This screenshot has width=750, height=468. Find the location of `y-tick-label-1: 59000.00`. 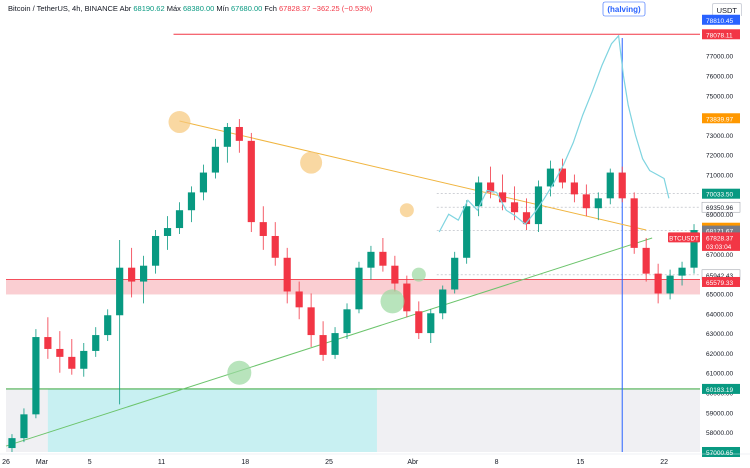

y-tick-label-1: 59000.00 is located at coordinates (719, 413).